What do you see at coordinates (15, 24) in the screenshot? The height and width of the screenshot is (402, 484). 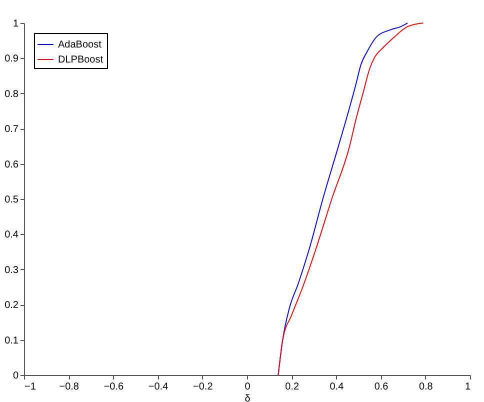 I see `y-tick-label: 1` at bounding box center [15, 24].